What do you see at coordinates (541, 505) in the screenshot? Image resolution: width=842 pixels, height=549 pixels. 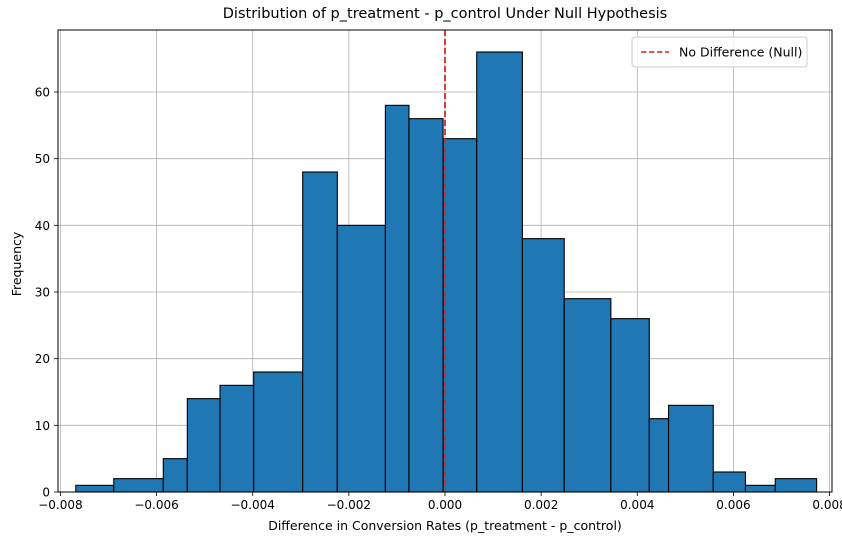 I see `x-tick-label: 0.002` at bounding box center [541, 505].